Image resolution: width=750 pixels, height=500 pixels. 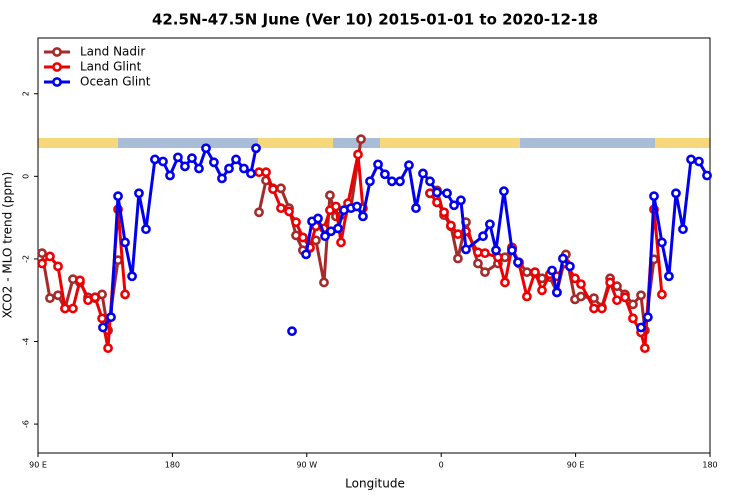 What do you see at coordinates (26, 176) in the screenshot?
I see `y-tick-label: 0` at bounding box center [26, 176].